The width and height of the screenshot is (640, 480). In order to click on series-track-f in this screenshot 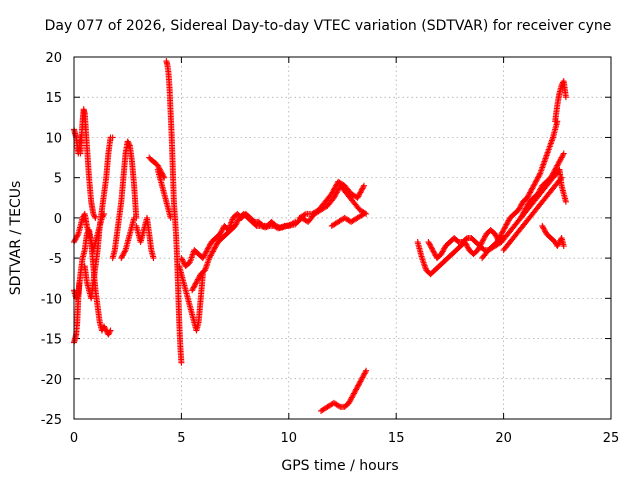, I will do `click(98, 218)`.